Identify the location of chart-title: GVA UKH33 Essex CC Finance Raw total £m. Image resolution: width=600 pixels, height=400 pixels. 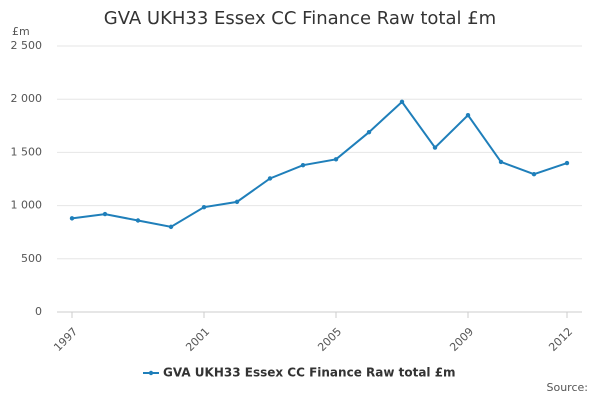
(300, 18).